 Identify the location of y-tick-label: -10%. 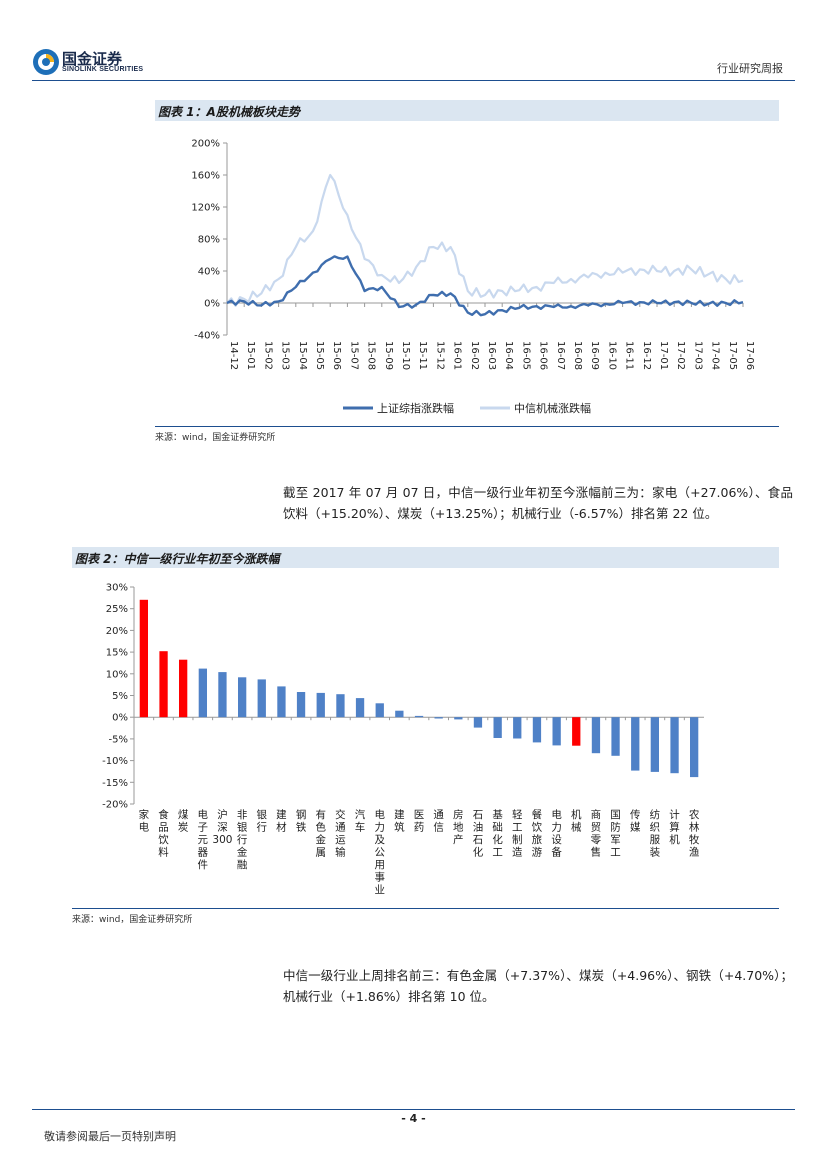
(115, 761).